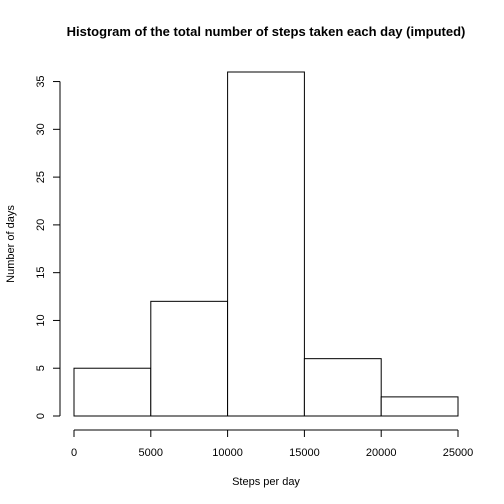  What do you see at coordinates (74, 453) in the screenshot?
I see `x-tick-label-0: 0` at bounding box center [74, 453].